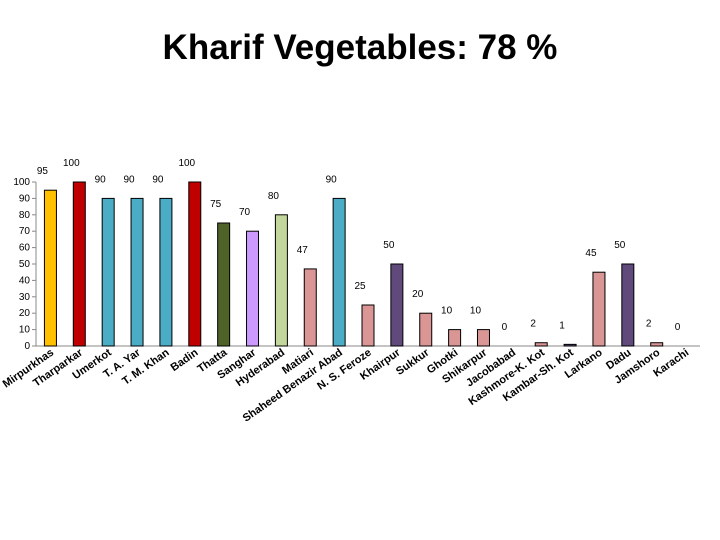 Image resolution: width=720 pixels, height=540 pixels. What do you see at coordinates (25, 280) in the screenshot?
I see `y-tick-label: 40` at bounding box center [25, 280].